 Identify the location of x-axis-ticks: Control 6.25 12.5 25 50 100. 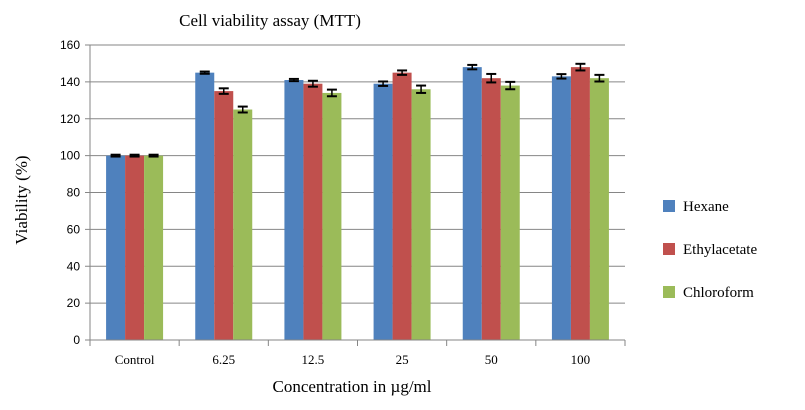
(357, 353).